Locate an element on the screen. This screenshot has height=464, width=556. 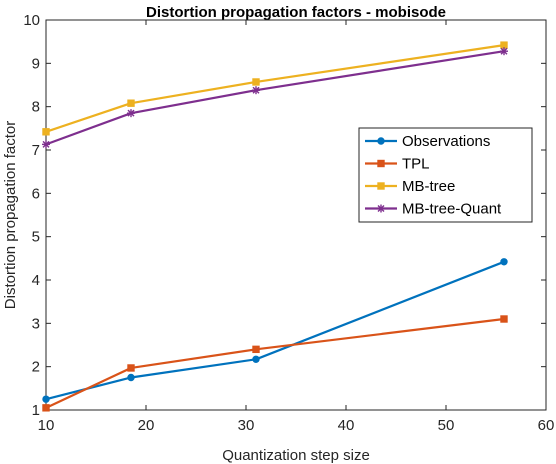
x-tick-label: 30 is located at coordinates (246, 425).